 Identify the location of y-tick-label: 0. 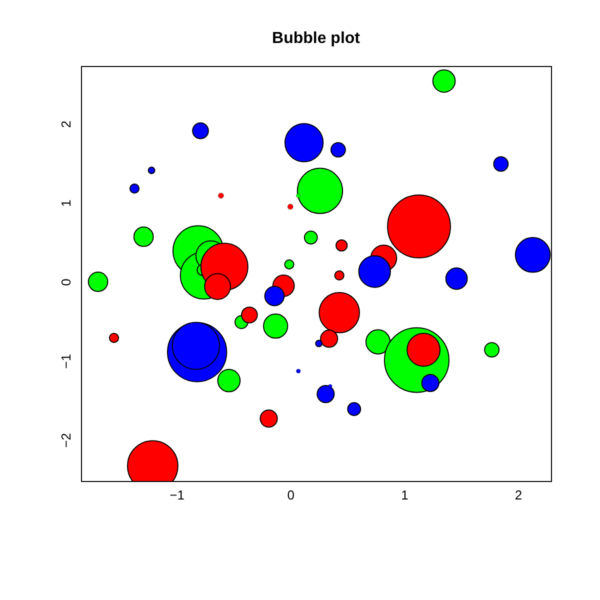
(66, 282).